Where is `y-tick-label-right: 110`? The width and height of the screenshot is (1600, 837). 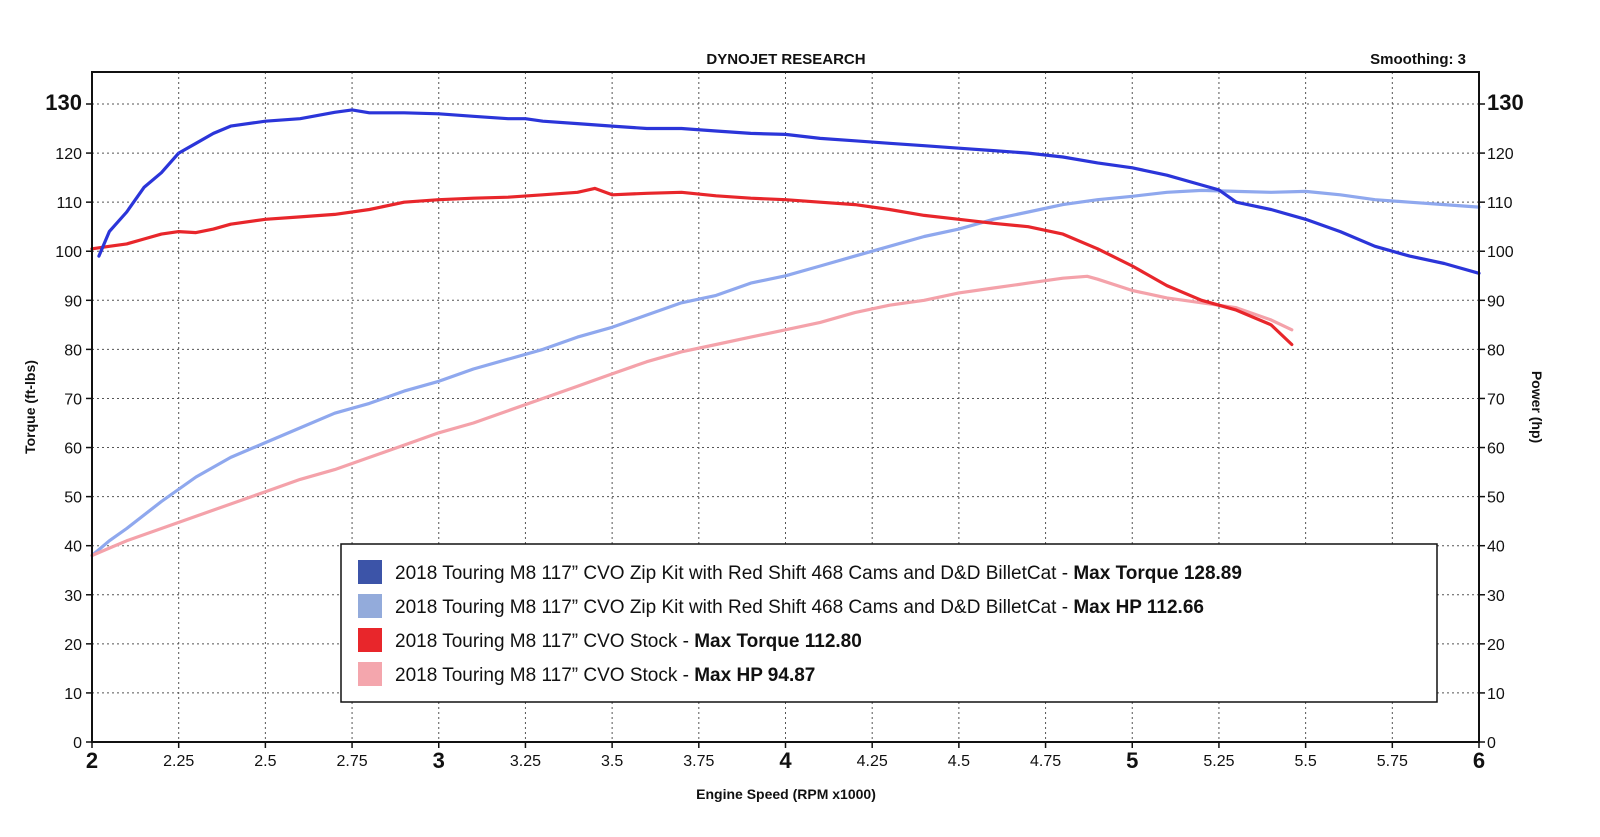
y-tick-label-right: 110 is located at coordinates (1500, 203).